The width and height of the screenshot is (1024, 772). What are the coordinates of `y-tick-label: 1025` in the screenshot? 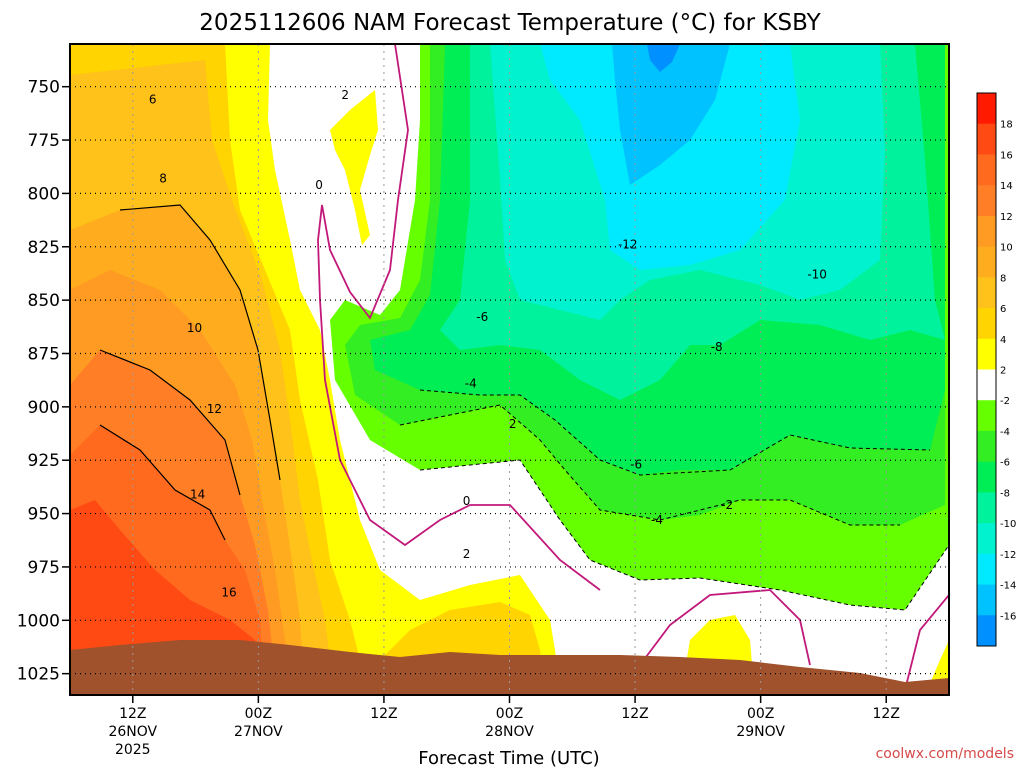 It's located at (38, 675).